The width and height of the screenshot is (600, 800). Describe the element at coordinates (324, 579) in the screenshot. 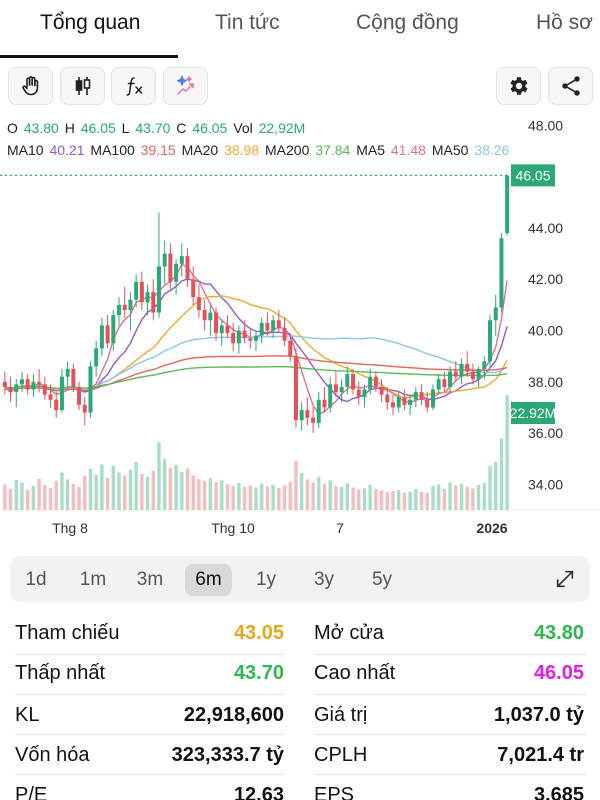

I see `period-3y: 3y` at that location.